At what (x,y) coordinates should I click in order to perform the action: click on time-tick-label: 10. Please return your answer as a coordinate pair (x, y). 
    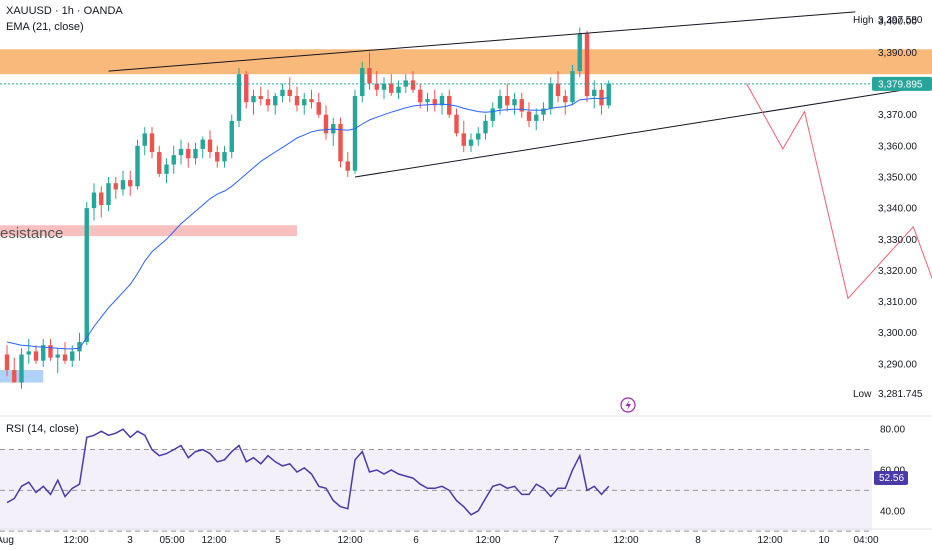
    Looking at the image, I should click on (824, 540).